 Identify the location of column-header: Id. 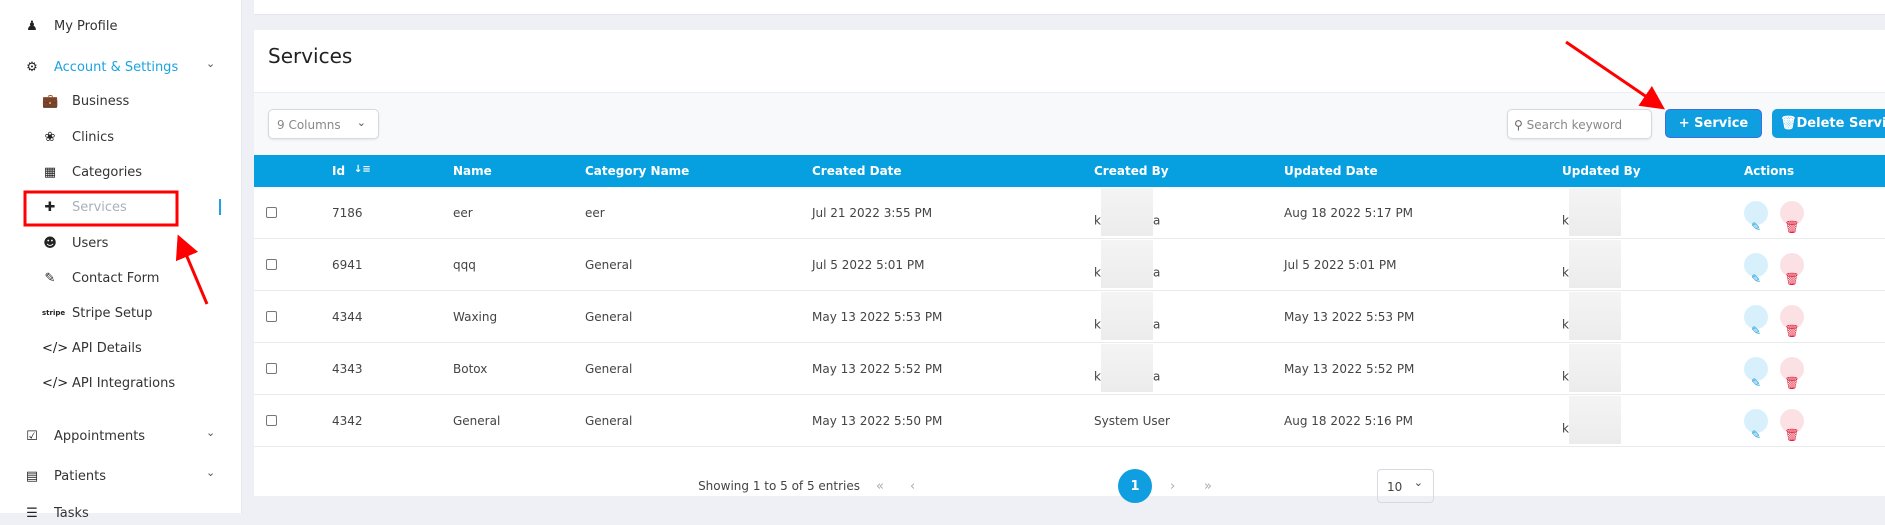
(339, 171).